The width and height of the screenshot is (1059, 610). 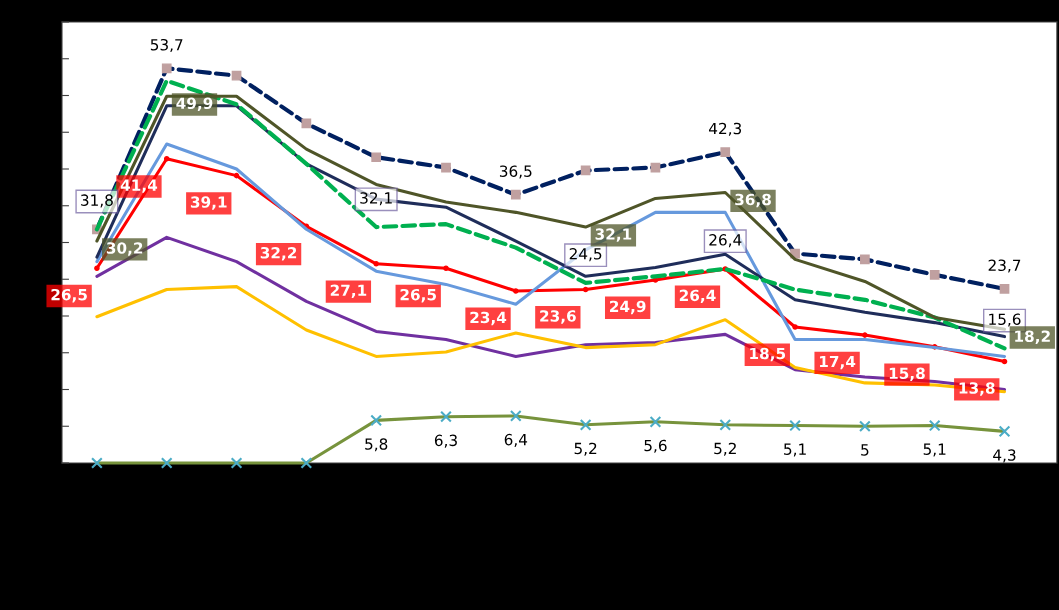 I want to click on data-label: 13,8, so click(x=977, y=389).